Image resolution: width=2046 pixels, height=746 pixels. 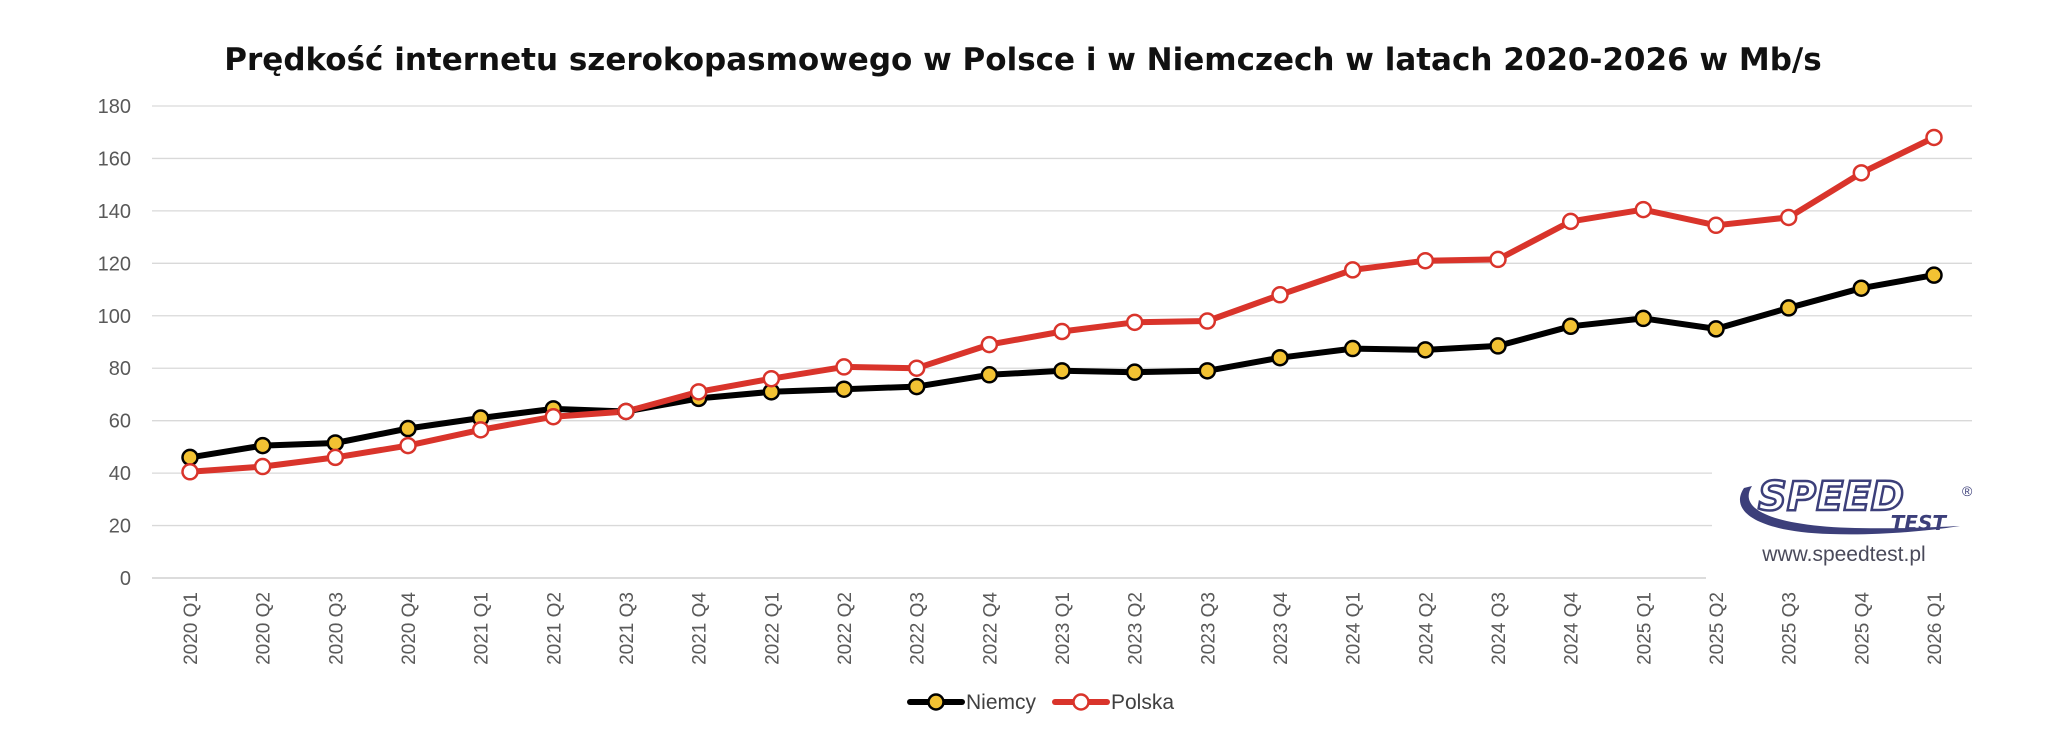 I want to click on x-tick-label: 2021 Q3, so click(x=627, y=628).